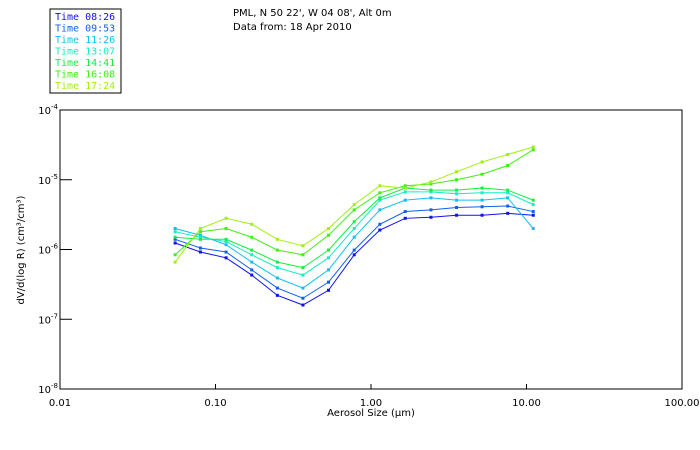 The width and height of the screenshot is (700, 450). I want to click on y-axis-label: dV/d(log R) (cm³/cm³), so click(21, 249).